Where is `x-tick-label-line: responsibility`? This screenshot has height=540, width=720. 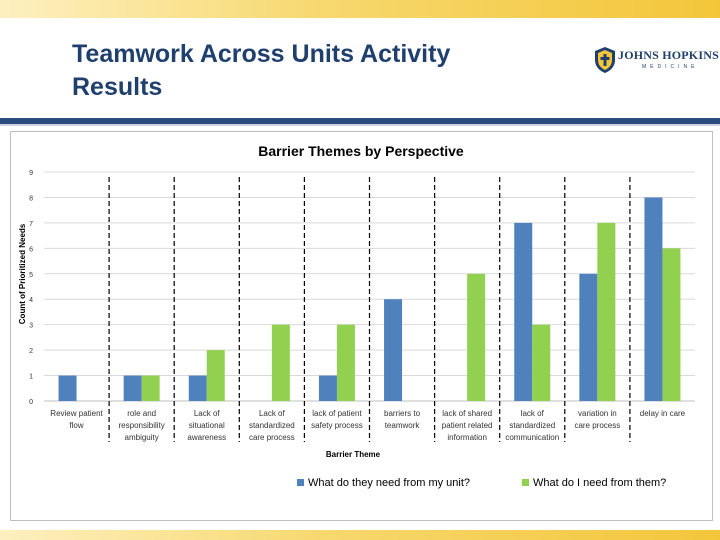
x-tick-label-line: responsibility is located at coordinates (142, 425).